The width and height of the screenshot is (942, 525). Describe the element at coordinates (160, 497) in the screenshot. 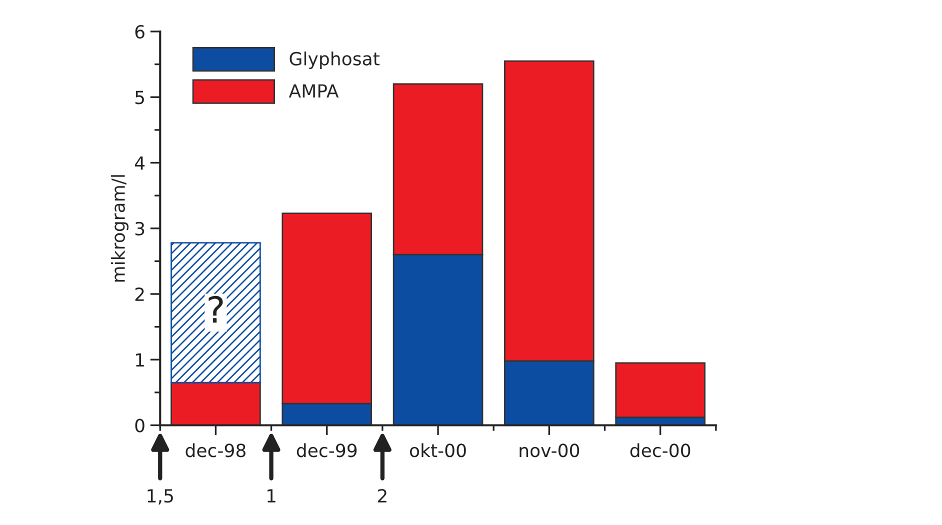

I see `text: 1,5` at that location.